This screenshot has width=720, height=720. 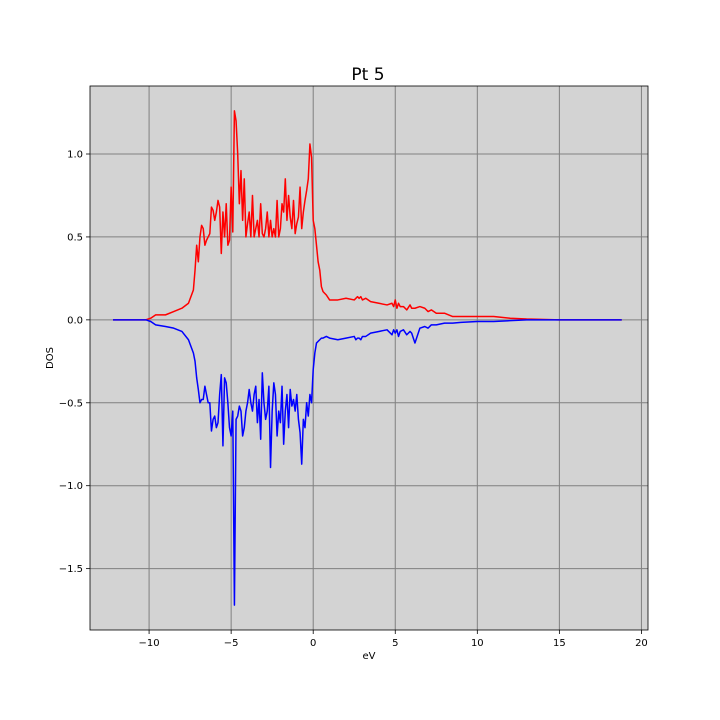 I want to click on x-axis-label: eV, so click(x=369, y=656).